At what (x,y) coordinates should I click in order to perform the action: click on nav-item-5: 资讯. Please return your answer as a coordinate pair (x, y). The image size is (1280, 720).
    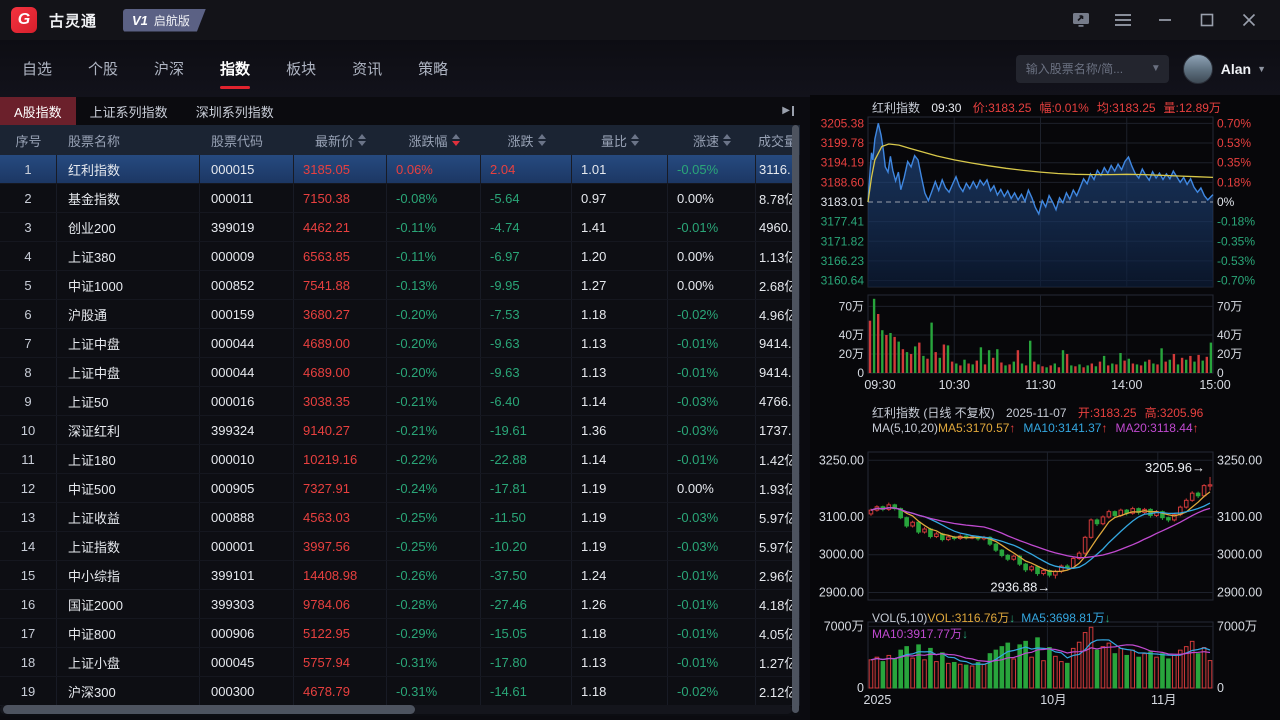
    Looking at the image, I should click on (367, 69).